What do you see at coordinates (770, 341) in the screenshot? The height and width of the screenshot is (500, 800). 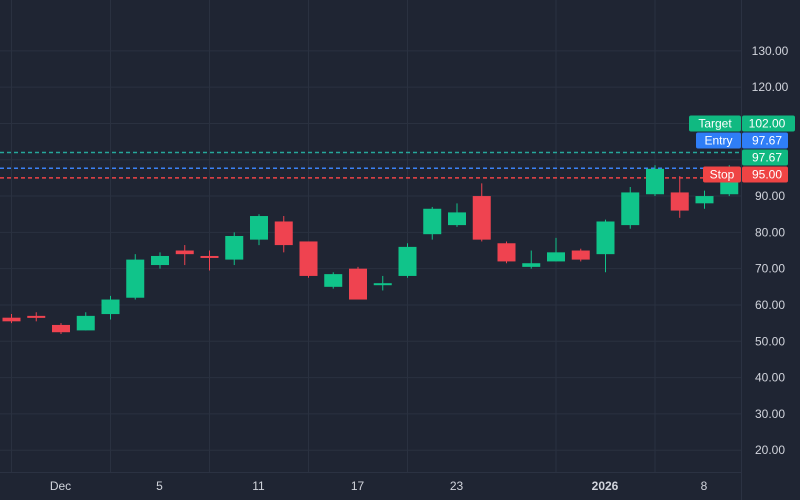 I see `y-tick-label: 50.00` at bounding box center [770, 341].